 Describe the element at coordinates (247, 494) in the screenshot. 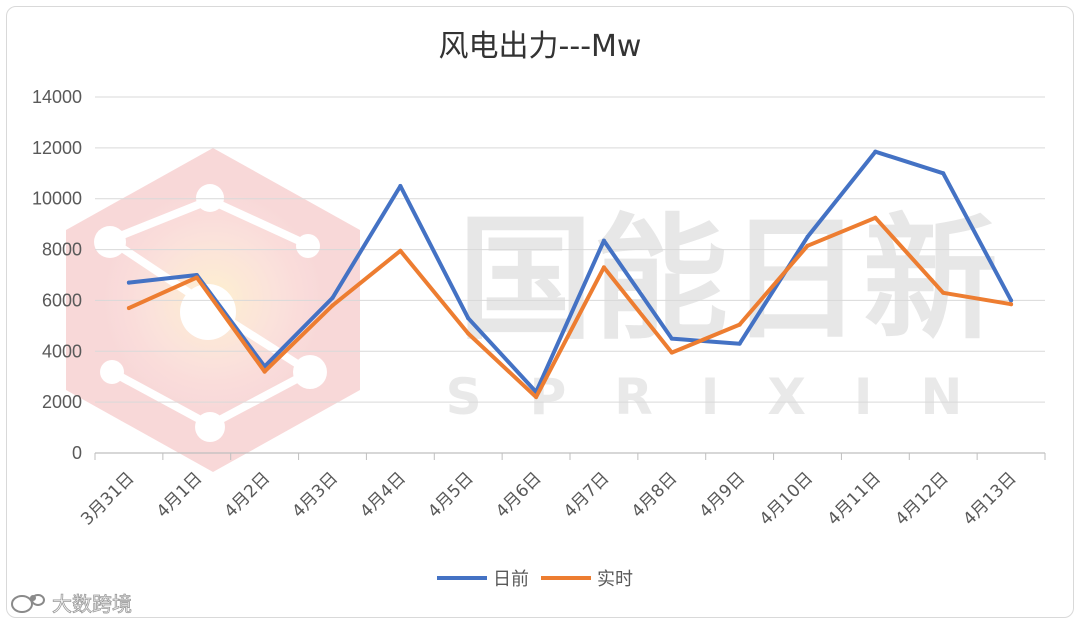

I see `x-tick-label: 4月2日` at that location.